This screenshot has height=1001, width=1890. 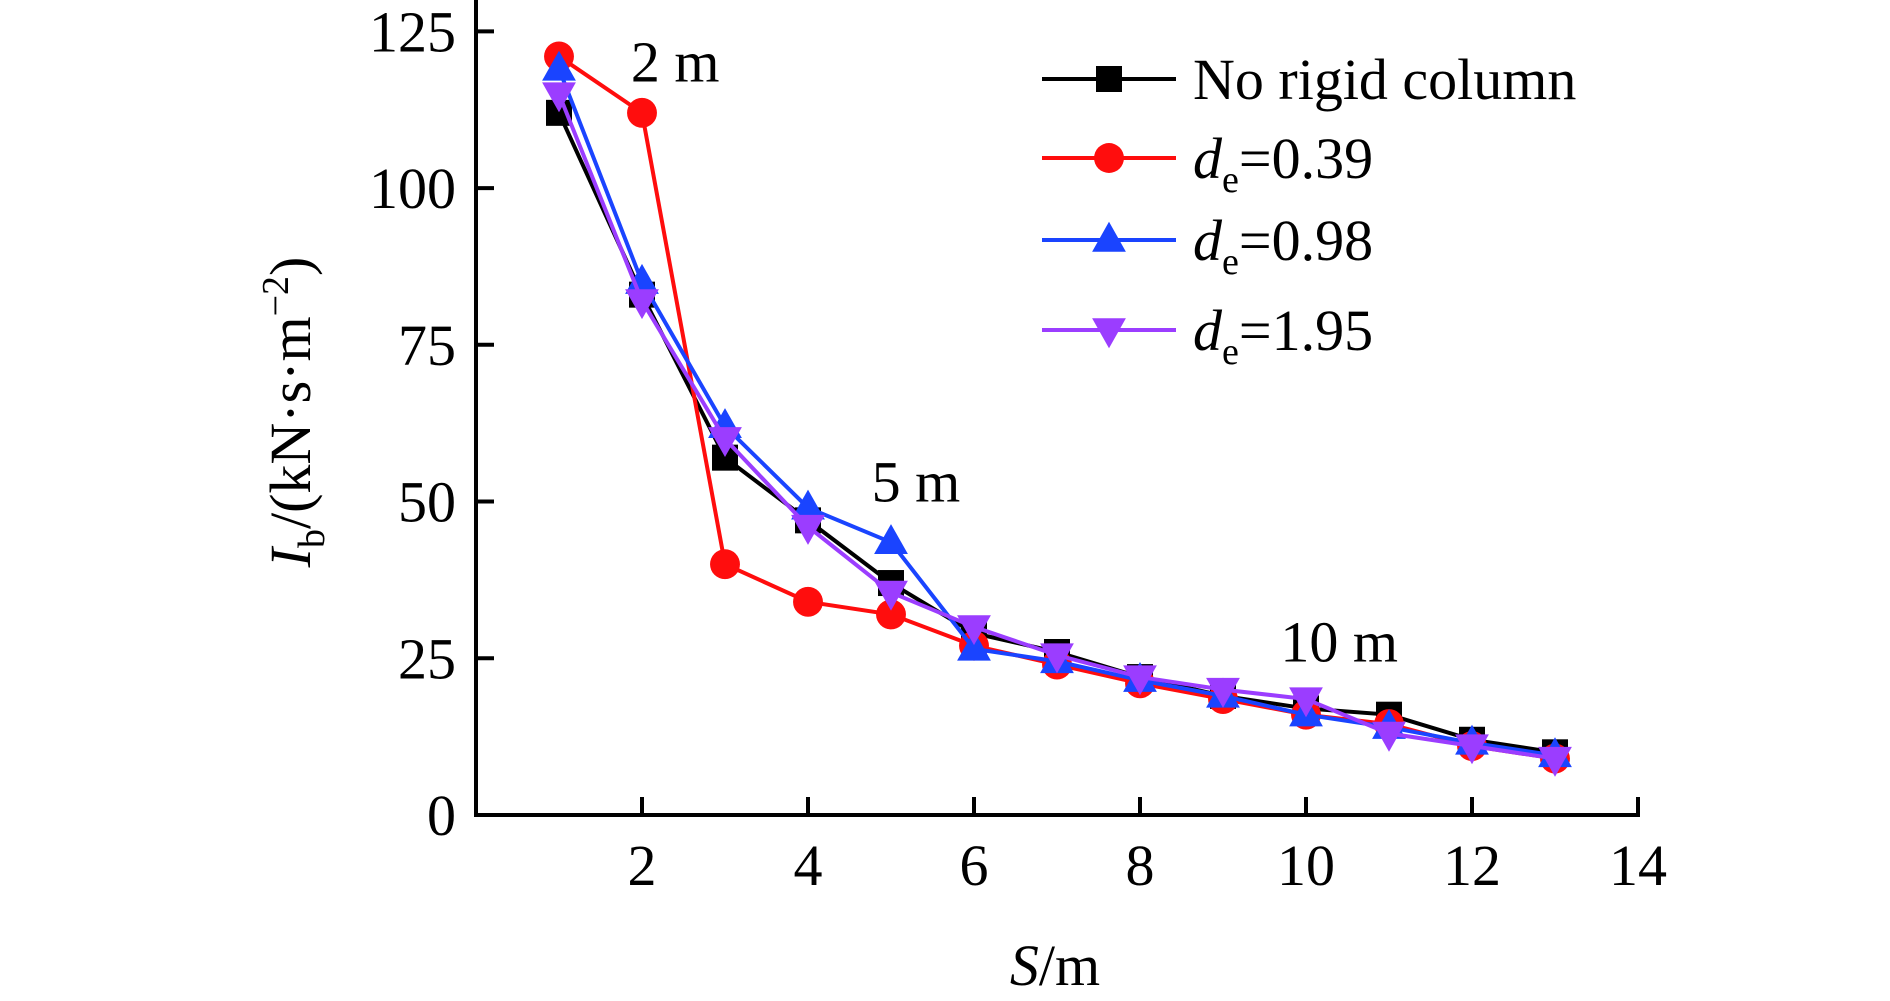 I want to click on legend-item: No rigid column, so click(x=1309, y=79).